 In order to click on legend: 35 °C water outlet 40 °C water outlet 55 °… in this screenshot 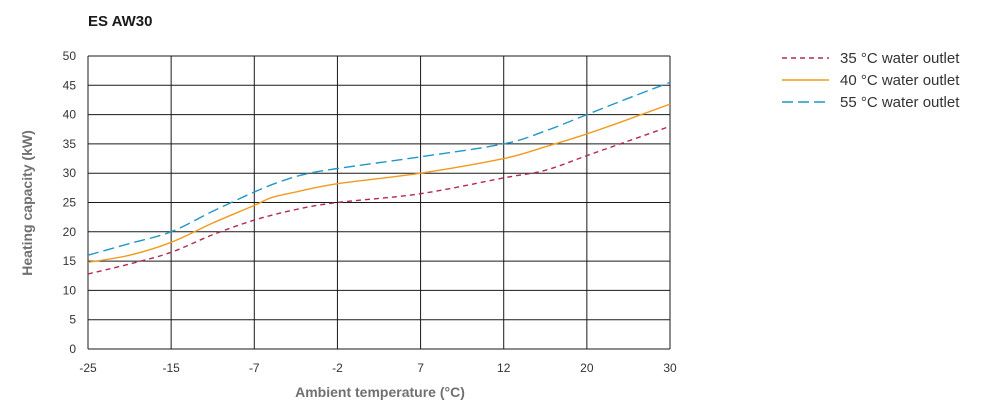, I will do `click(871, 80)`.